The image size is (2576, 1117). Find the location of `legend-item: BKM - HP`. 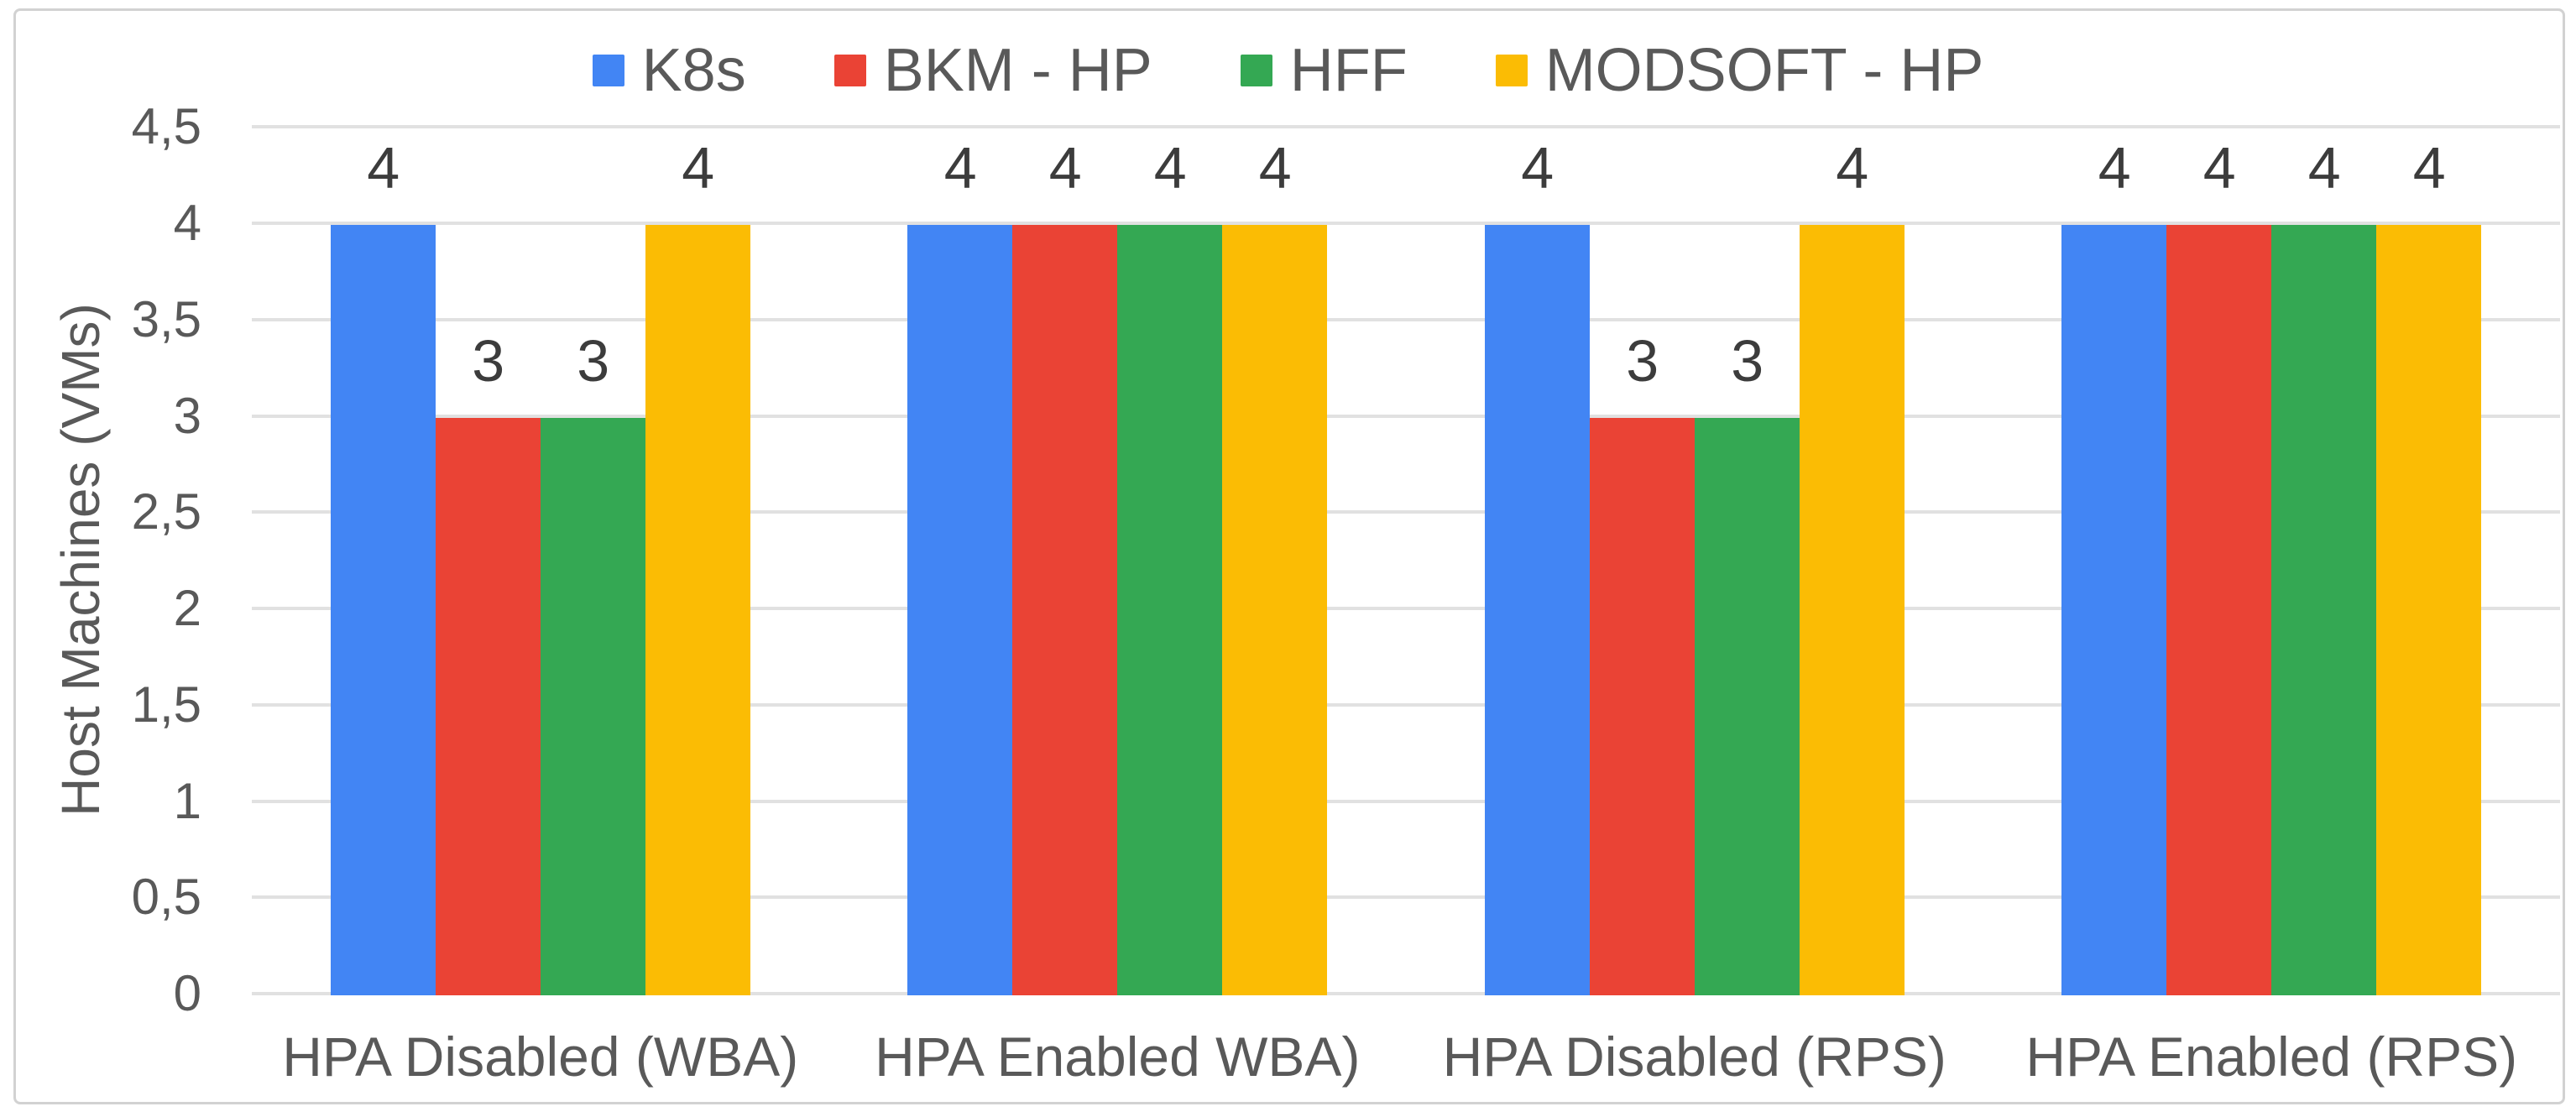

legend-item: BKM - HP is located at coordinates (992, 70).